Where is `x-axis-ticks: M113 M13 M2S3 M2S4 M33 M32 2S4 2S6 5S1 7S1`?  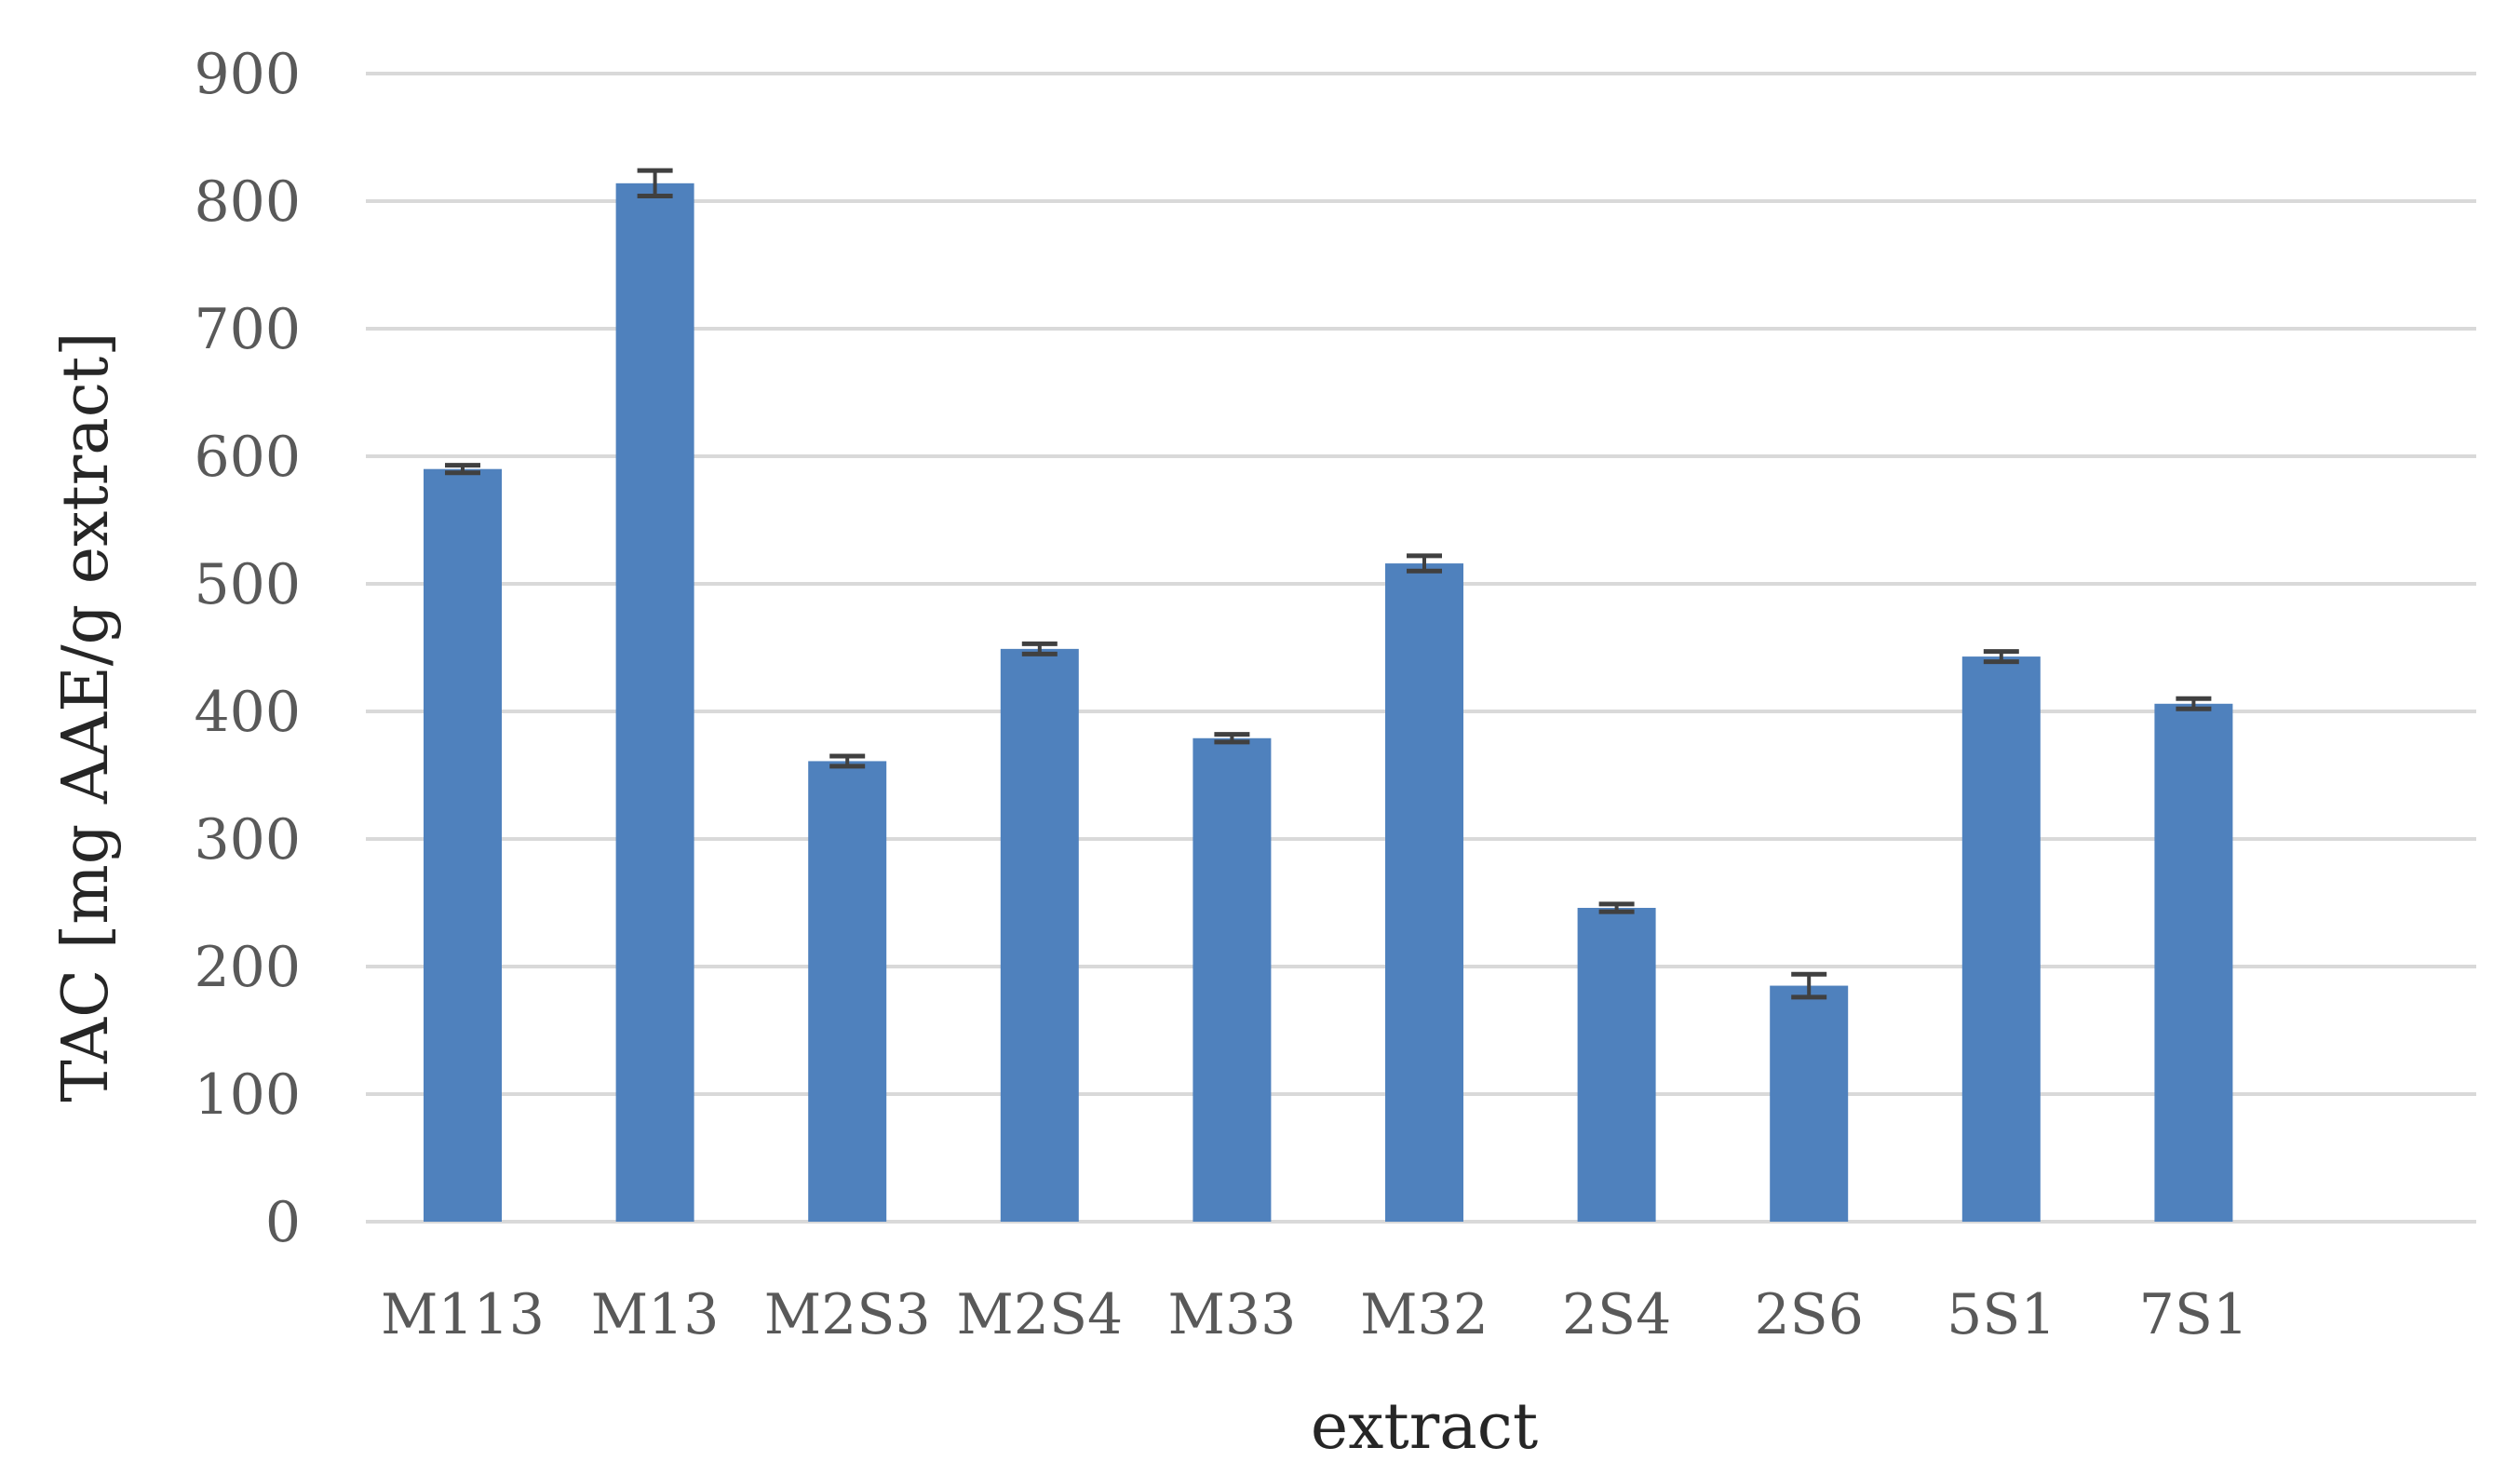 x-axis-ticks: M113 M13 M2S3 M2S4 M33 M32 2S4 2S6 5S1 7S1 is located at coordinates (1314, 1314).